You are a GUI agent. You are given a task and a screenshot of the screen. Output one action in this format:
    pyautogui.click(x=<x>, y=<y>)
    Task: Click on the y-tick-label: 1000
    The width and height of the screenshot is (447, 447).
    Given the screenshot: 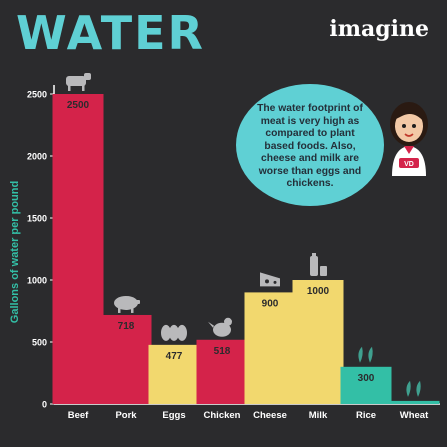 What is the action you would take?
    pyautogui.click(x=37, y=281)
    